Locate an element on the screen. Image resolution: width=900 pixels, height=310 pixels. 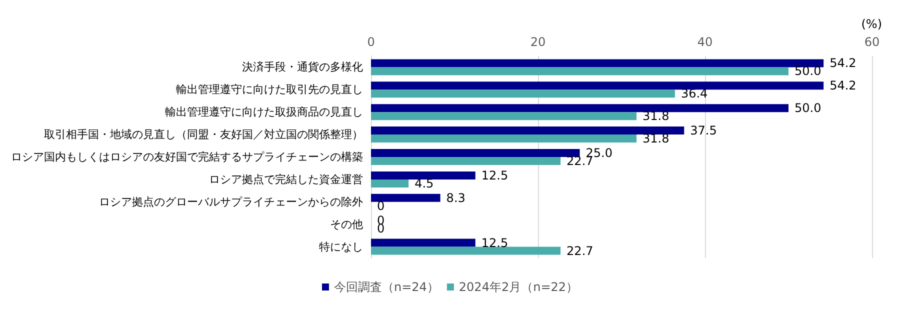
y-tick-label: ロシア拠点のグローバルサプライチェーンからの除外 is located at coordinates (231, 201).